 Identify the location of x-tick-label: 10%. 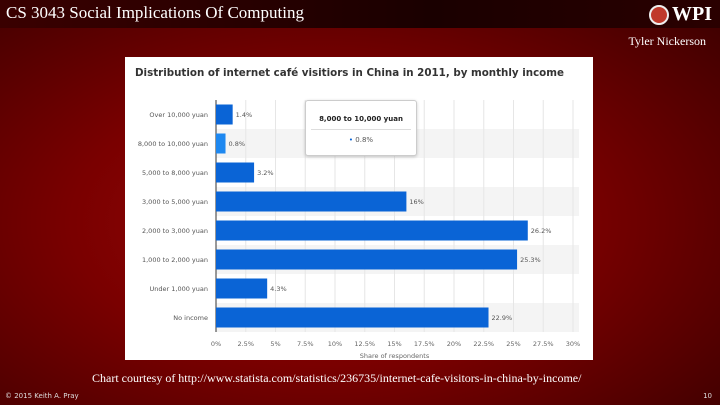
(335, 344).